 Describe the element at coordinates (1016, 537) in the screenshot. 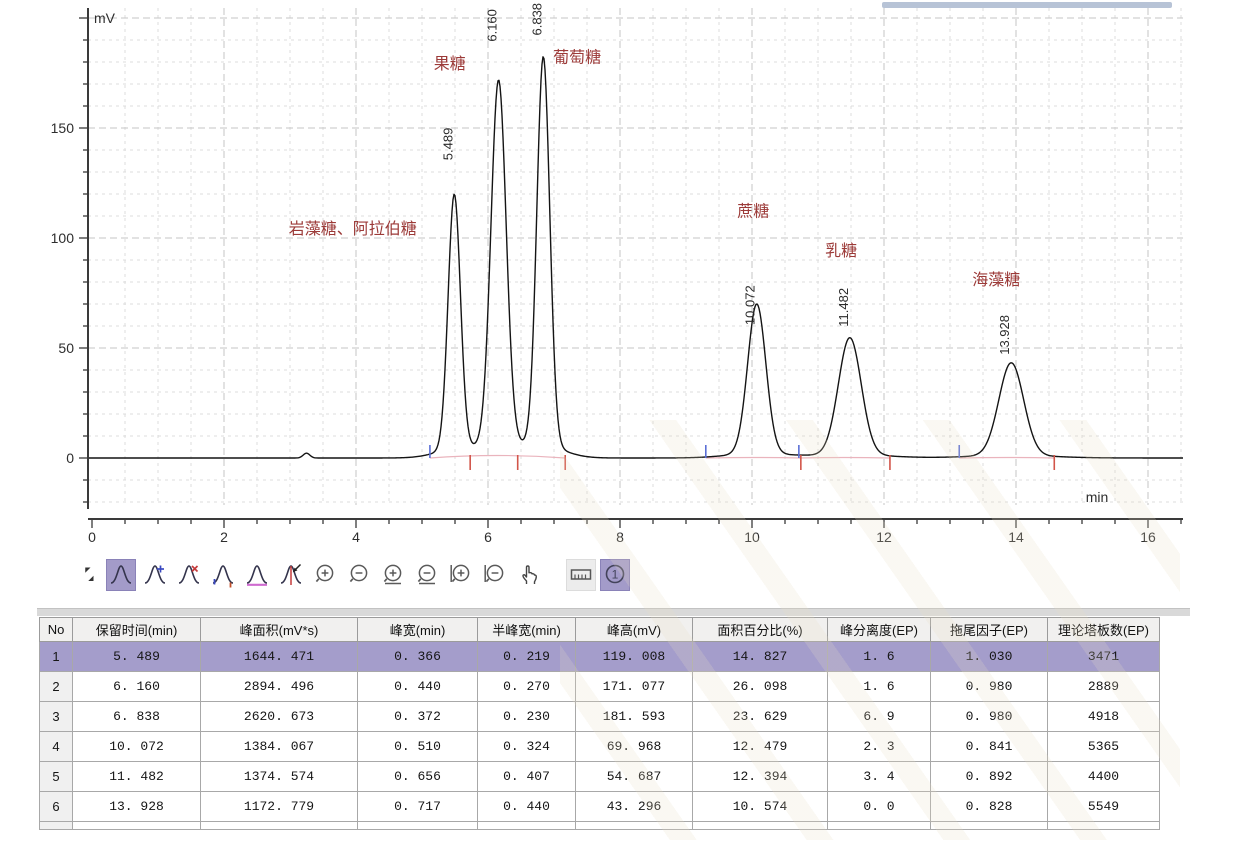

I see `x-tick-label: 14` at that location.